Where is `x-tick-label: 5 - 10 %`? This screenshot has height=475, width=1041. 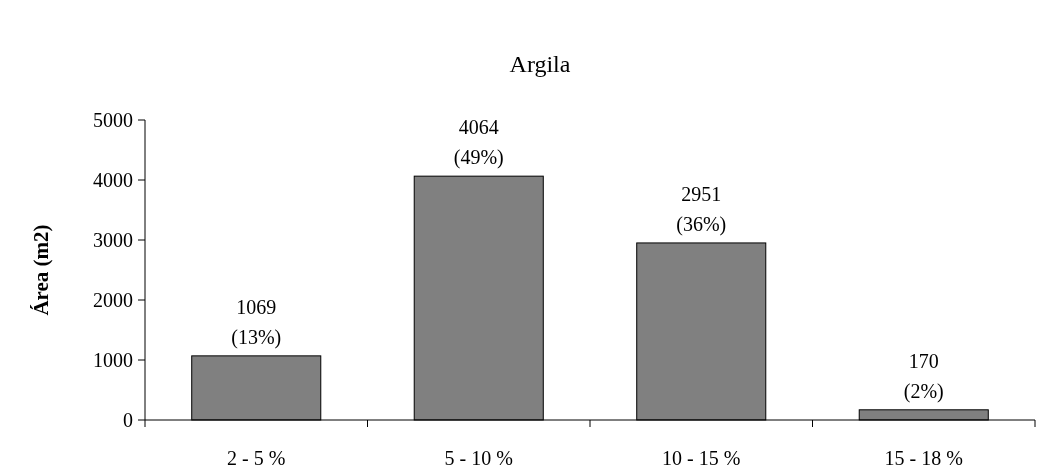 x-tick-label: 5 - 10 % is located at coordinates (478, 458).